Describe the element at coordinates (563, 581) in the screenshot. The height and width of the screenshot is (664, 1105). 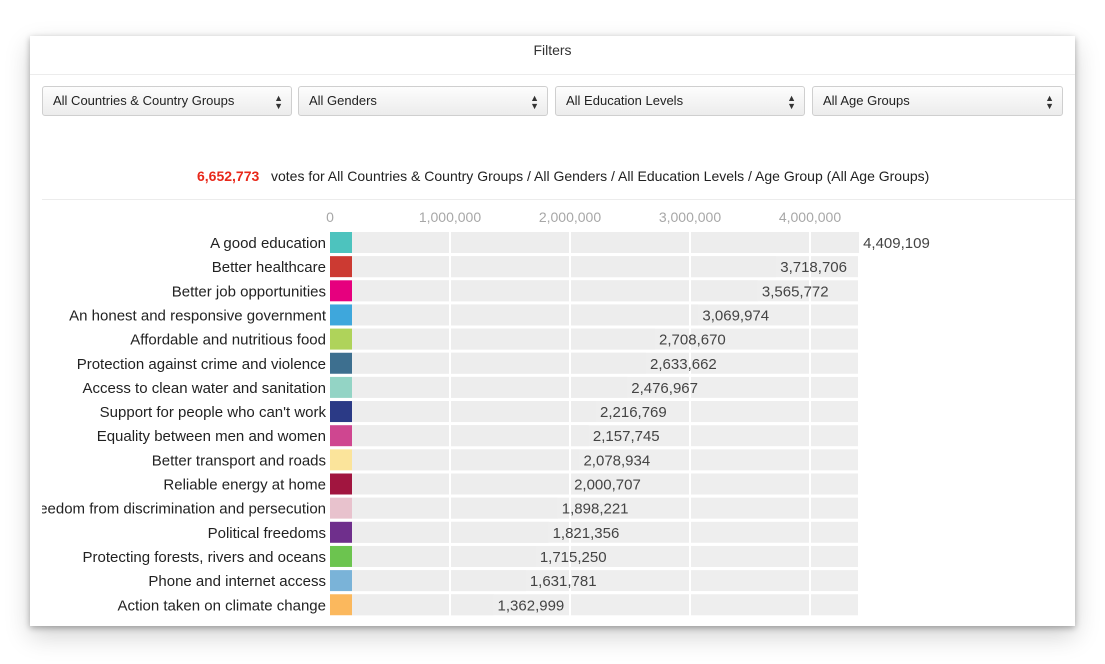
I see `value-label: 1,631,781` at that location.